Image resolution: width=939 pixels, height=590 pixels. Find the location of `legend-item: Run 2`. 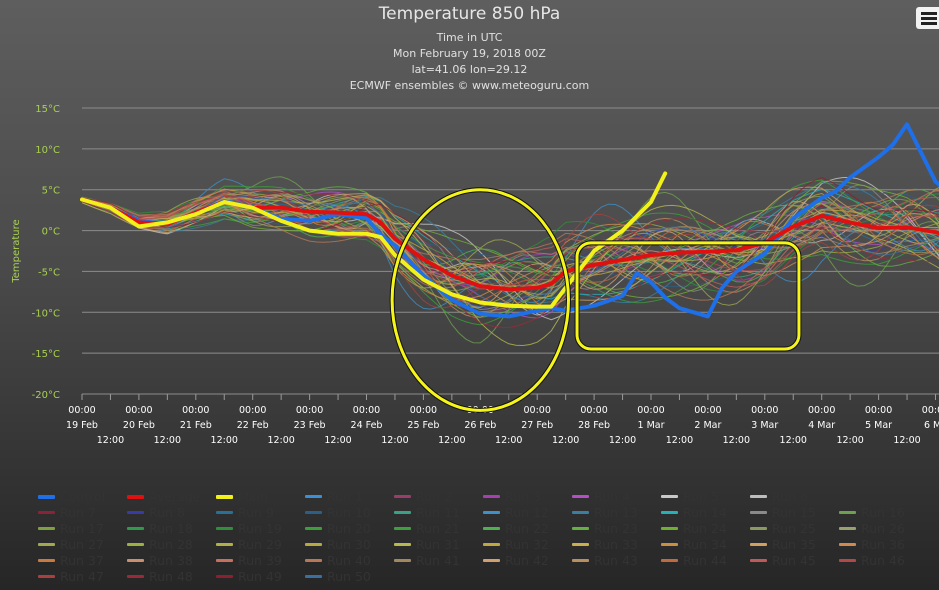

legend-item: Run 2 is located at coordinates (423, 496).